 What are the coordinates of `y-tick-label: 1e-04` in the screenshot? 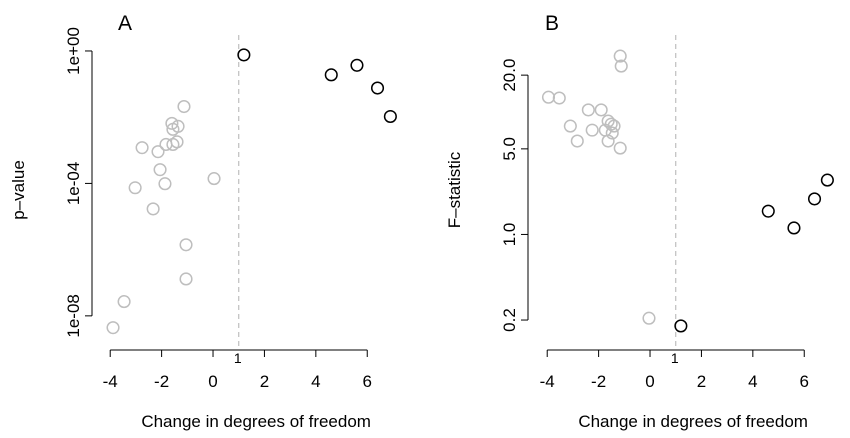 It's located at (73, 183).